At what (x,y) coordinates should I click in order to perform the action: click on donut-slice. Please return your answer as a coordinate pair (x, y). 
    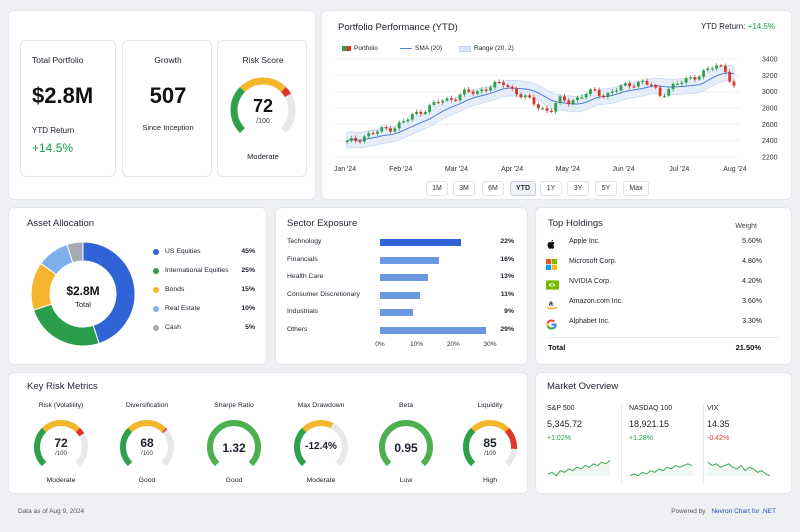
    Looking at the image, I should click on (109, 293).